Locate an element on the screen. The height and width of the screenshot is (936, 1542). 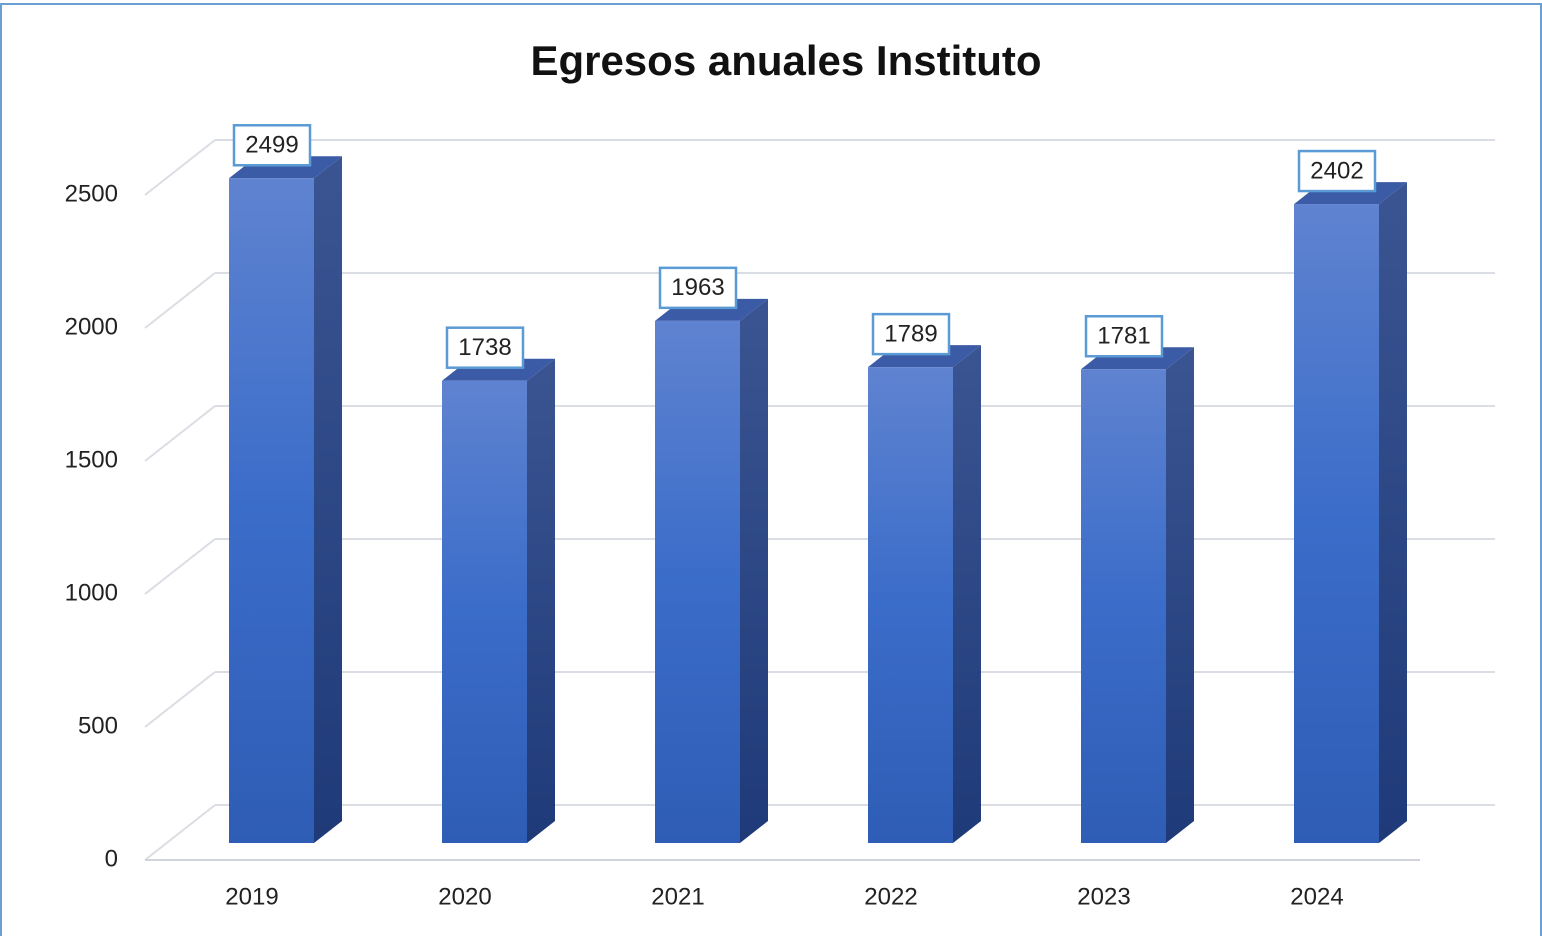
x-tick-label: 2020 is located at coordinates (464, 896).